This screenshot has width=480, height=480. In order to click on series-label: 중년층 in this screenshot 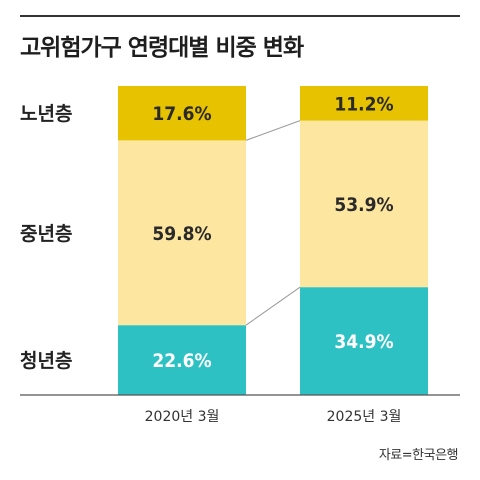, I will do `click(46, 234)`.